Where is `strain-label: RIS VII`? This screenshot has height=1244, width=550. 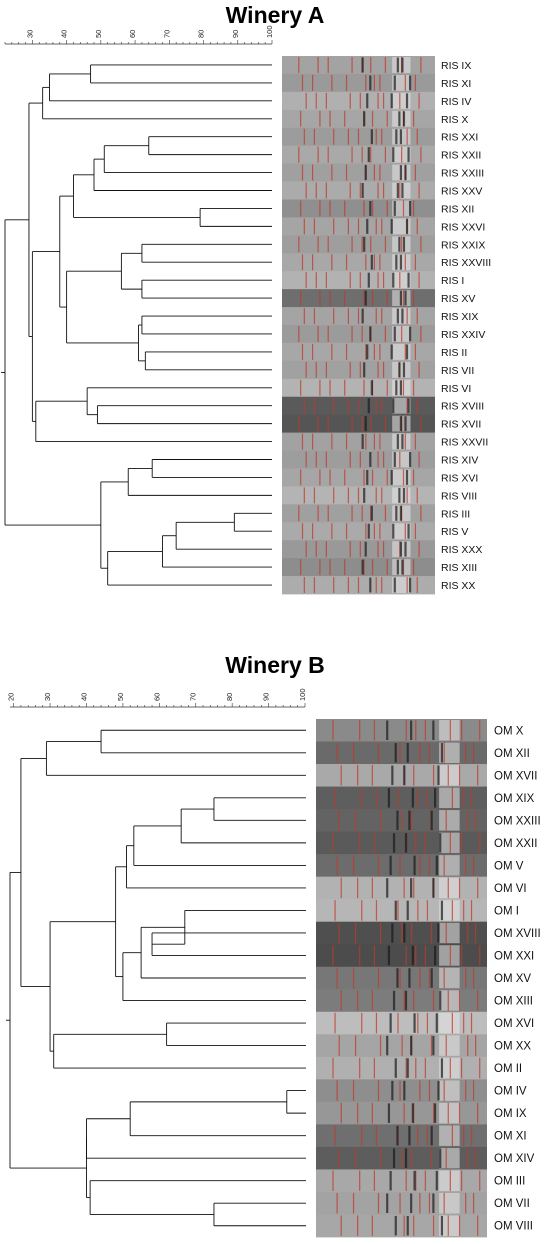
strain-label: RIS VII is located at coordinates (457, 371).